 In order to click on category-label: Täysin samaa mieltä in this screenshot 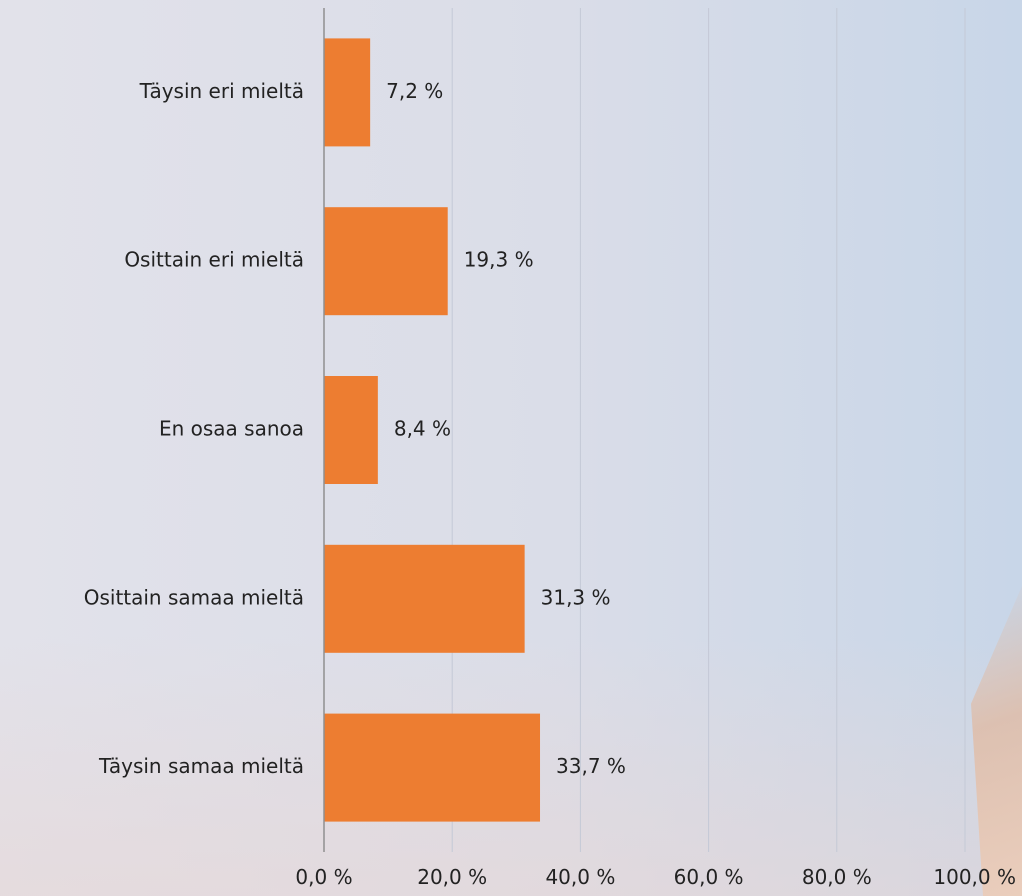, I will do `click(201, 766)`.